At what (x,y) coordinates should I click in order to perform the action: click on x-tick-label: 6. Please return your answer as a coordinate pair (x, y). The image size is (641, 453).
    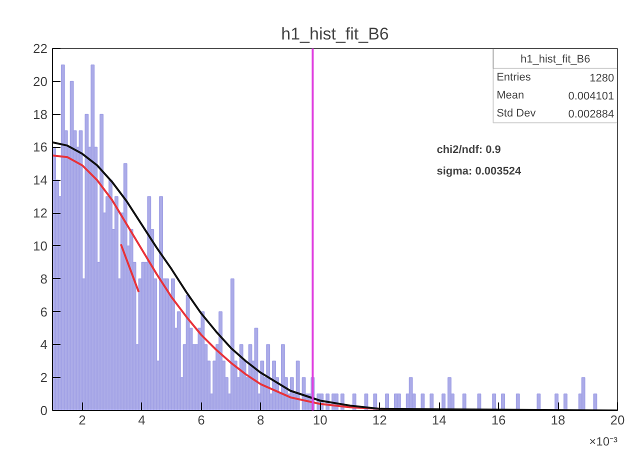
    Looking at the image, I should click on (201, 420).